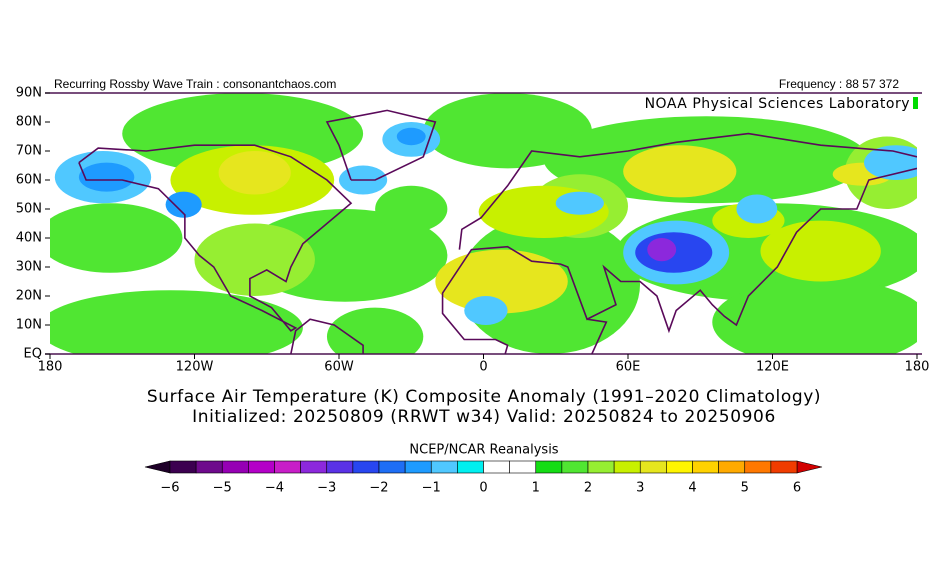  Describe the element at coordinates (536, 488) in the screenshot. I see `colorbar-label: 1` at that location.